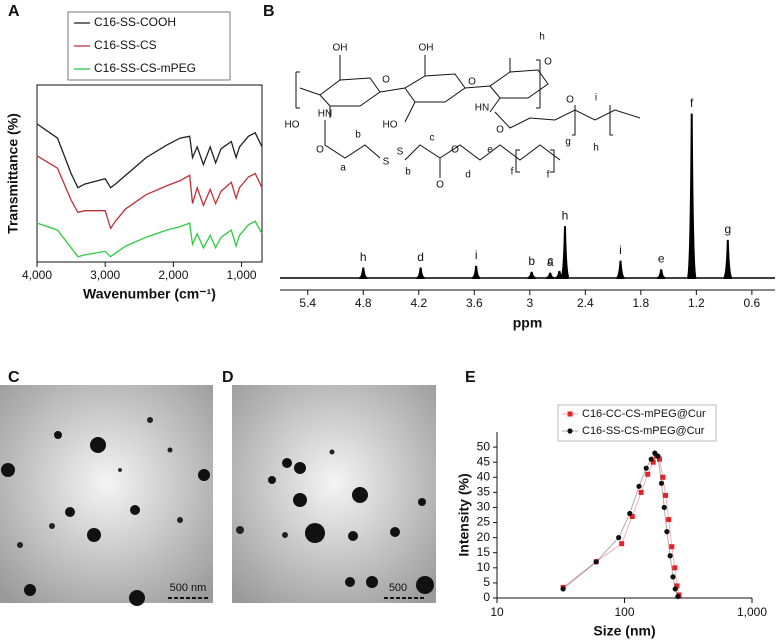 Image resolution: width=781 pixels, height=643 pixels. Describe the element at coordinates (528, 323) in the screenshot. I see `x-axis-title: ppm` at that location.